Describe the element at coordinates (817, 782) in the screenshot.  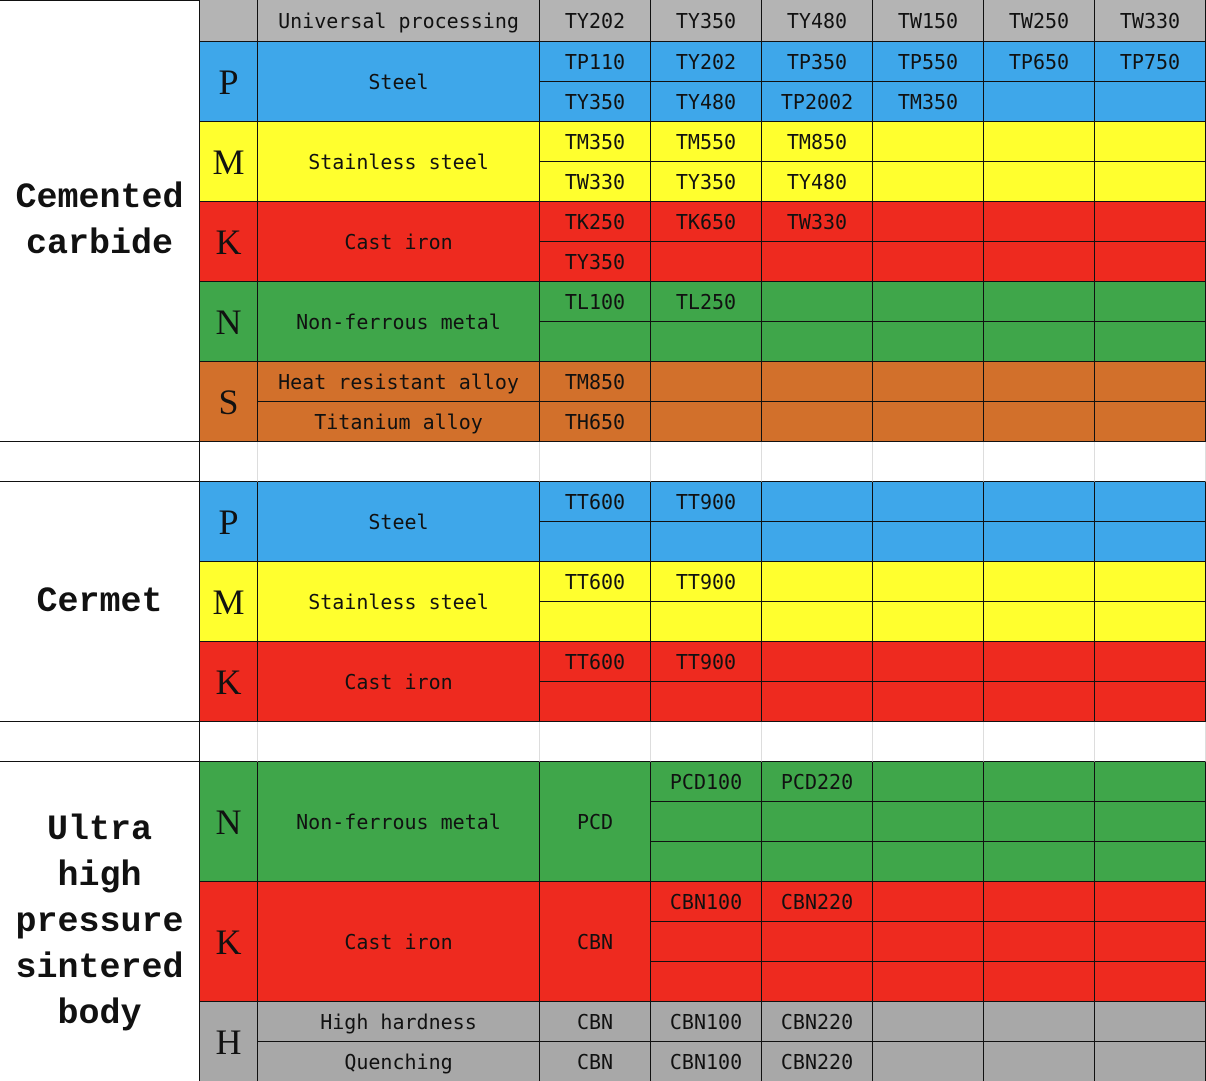
I see `grade-cell: PCD220` at that location.